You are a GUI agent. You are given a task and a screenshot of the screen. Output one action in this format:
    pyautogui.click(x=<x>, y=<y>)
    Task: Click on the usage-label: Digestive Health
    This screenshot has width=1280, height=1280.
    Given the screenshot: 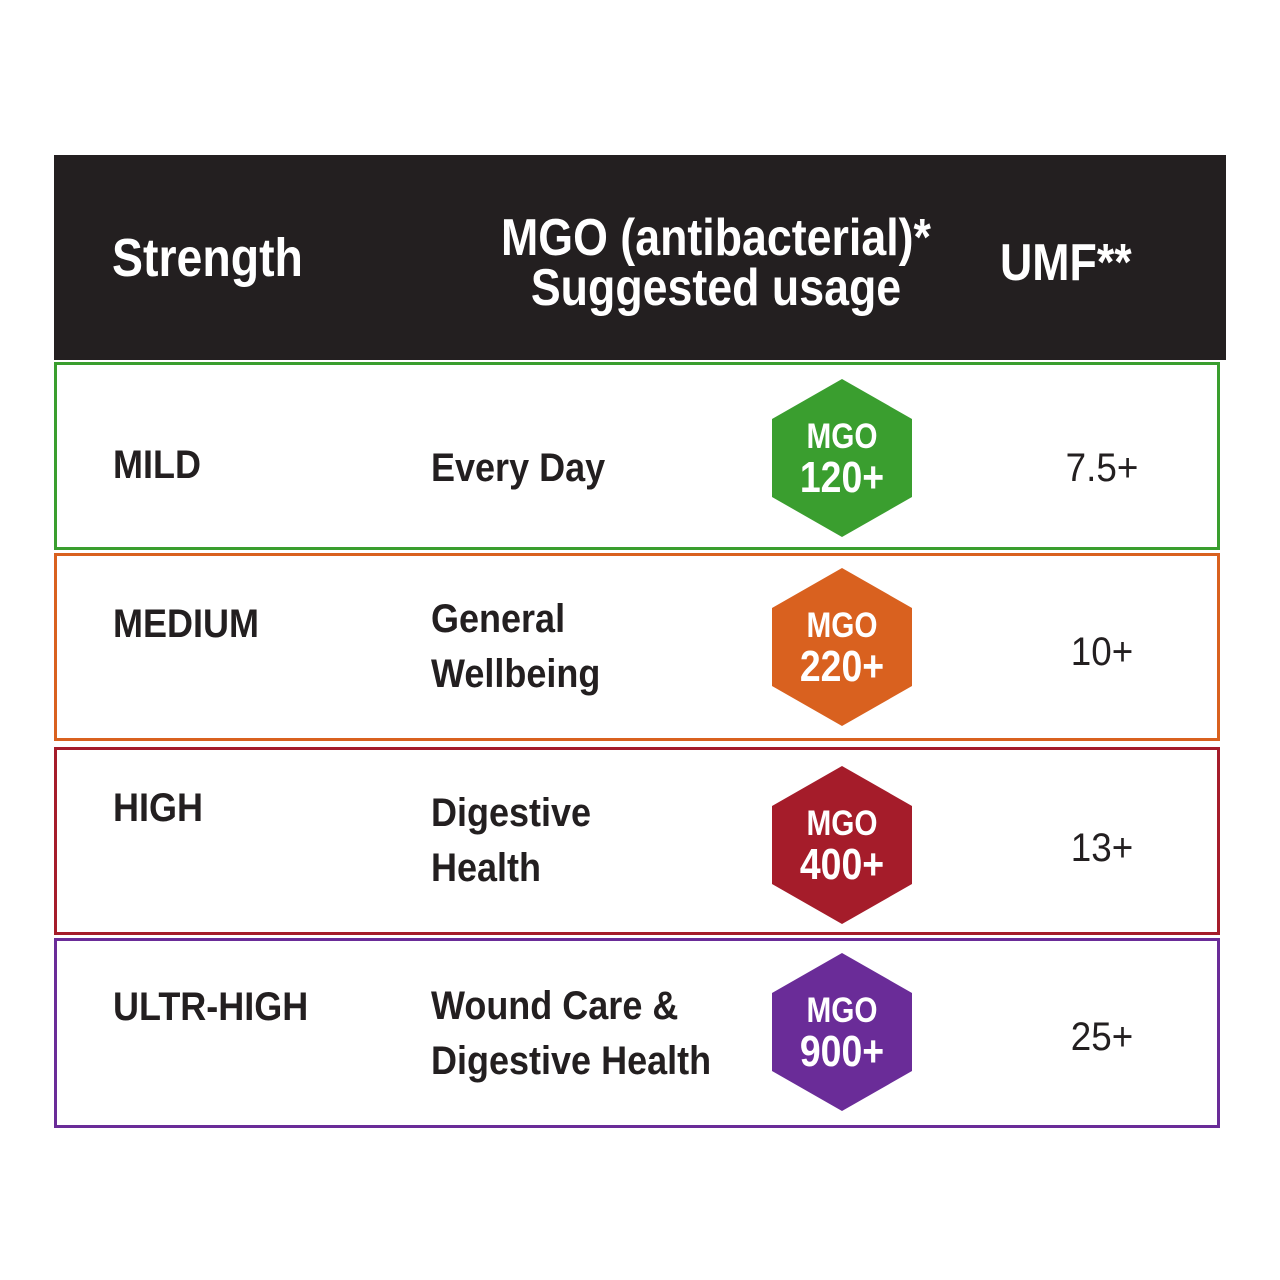 What is the action you would take?
    pyautogui.click(x=511, y=840)
    